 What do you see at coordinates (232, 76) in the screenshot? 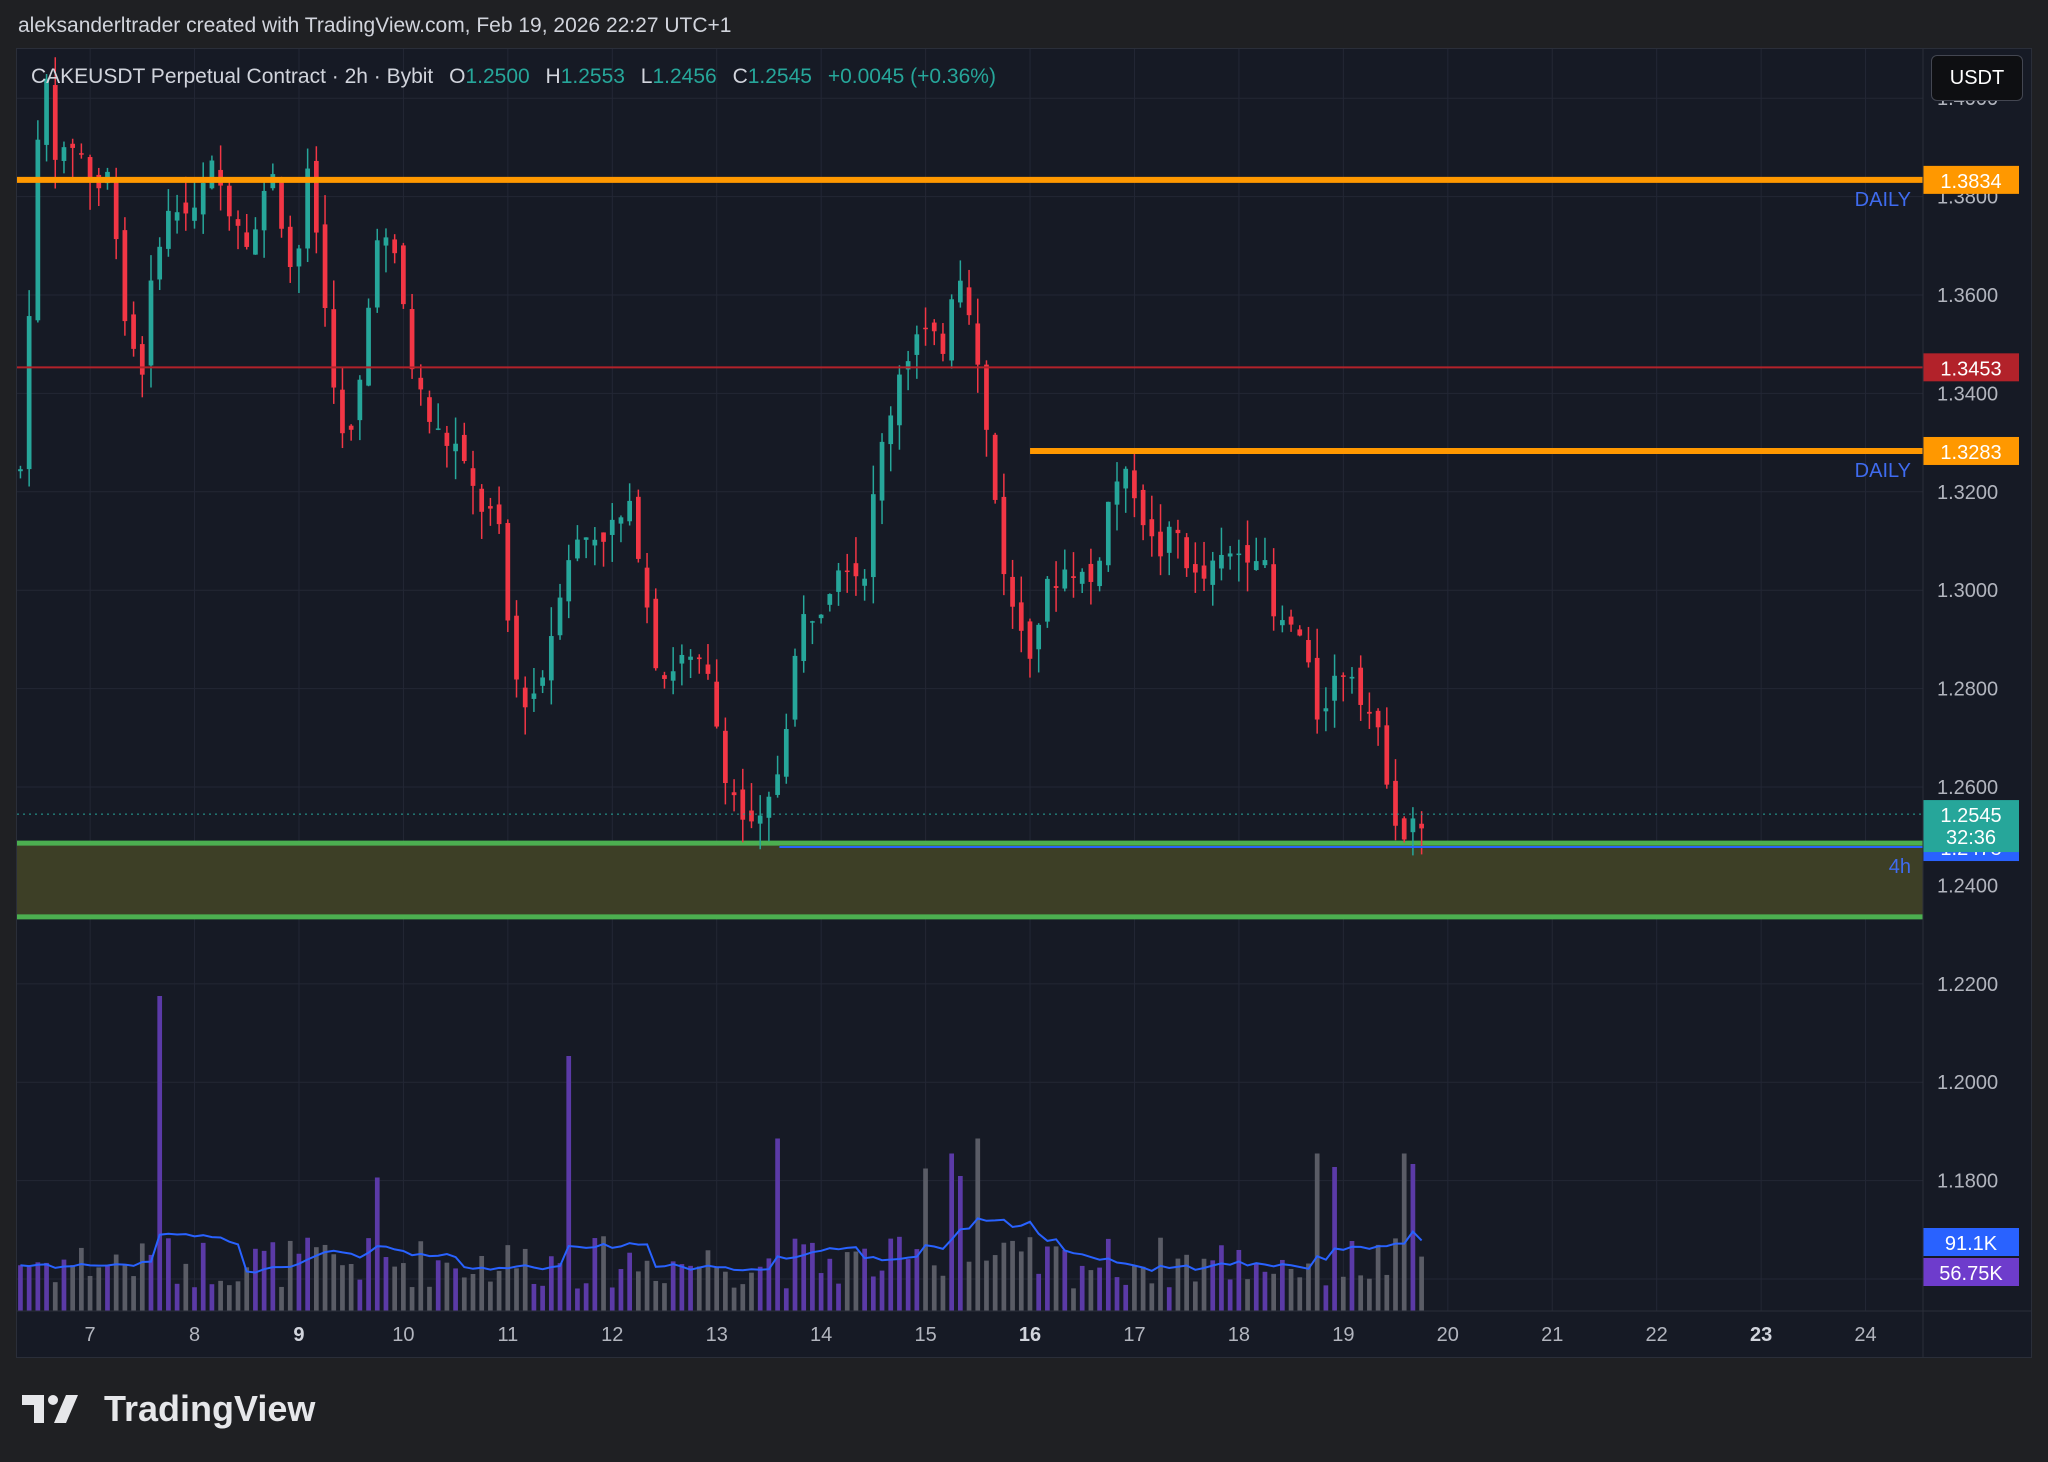
I see `symbol-title: CAKEUSDT Perpetual Contract · 2h · Bybit` at bounding box center [232, 76].